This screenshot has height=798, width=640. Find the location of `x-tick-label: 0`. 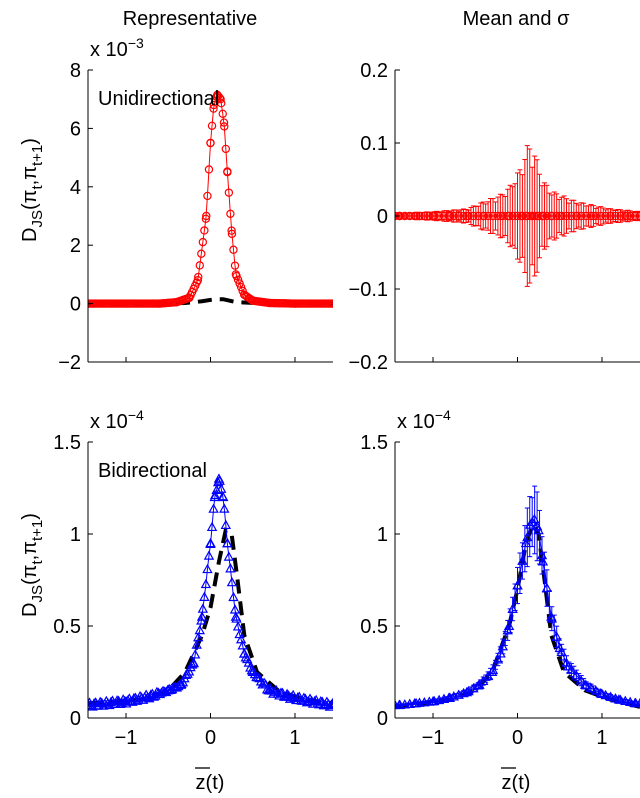

x-tick-label: 0 is located at coordinates (517, 738).